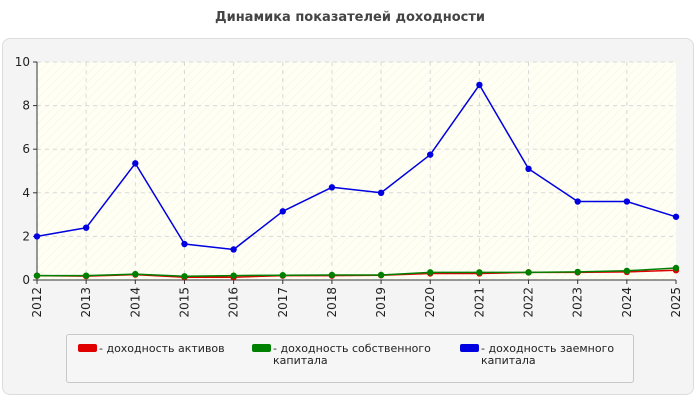  Describe the element at coordinates (26, 106) in the screenshot. I see `y-tick-label: 8` at that location.